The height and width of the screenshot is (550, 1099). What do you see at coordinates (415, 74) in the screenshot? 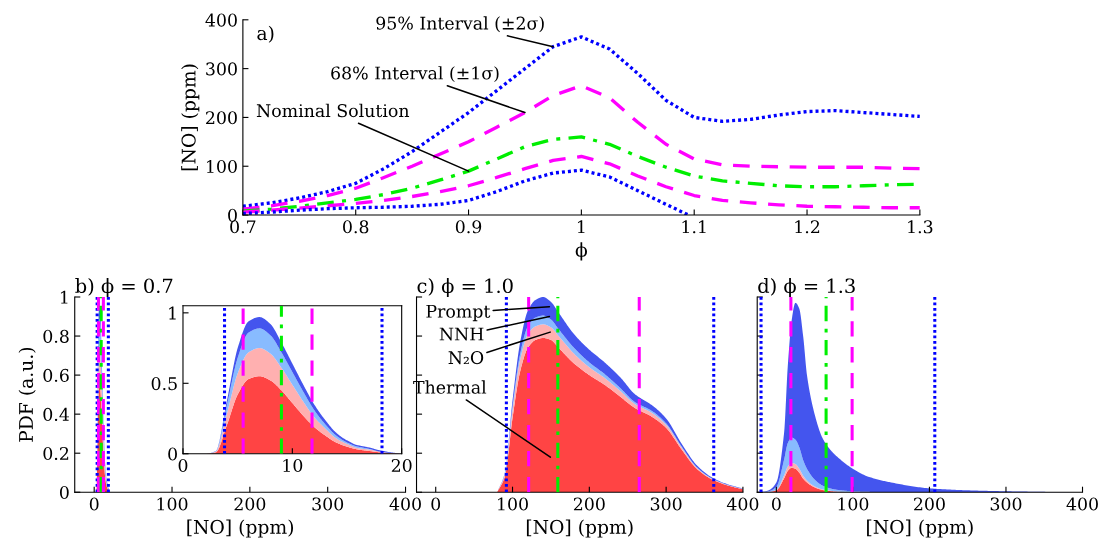
I see `annotation: 68% Interval (±1σ)` at bounding box center [415, 74].